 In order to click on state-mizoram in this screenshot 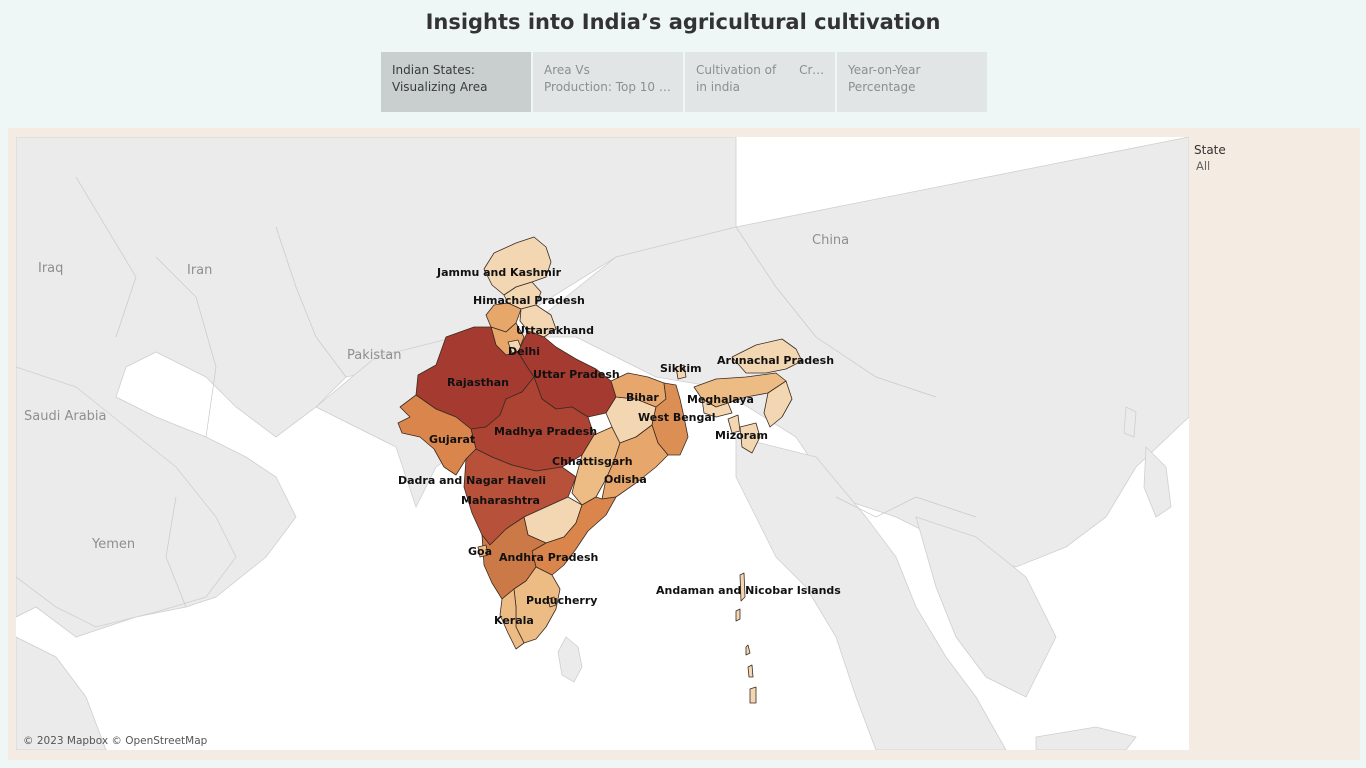, I will do `click(750, 438)`.